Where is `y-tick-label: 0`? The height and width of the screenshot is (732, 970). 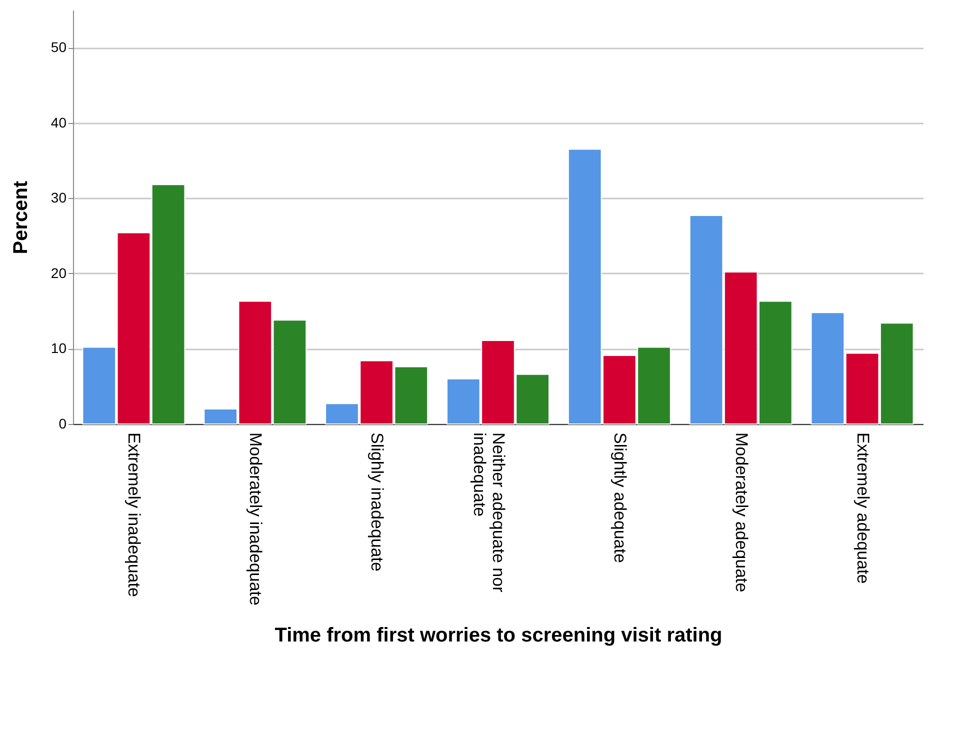
y-tick-label: 0 is located at coordinates (62, 424).